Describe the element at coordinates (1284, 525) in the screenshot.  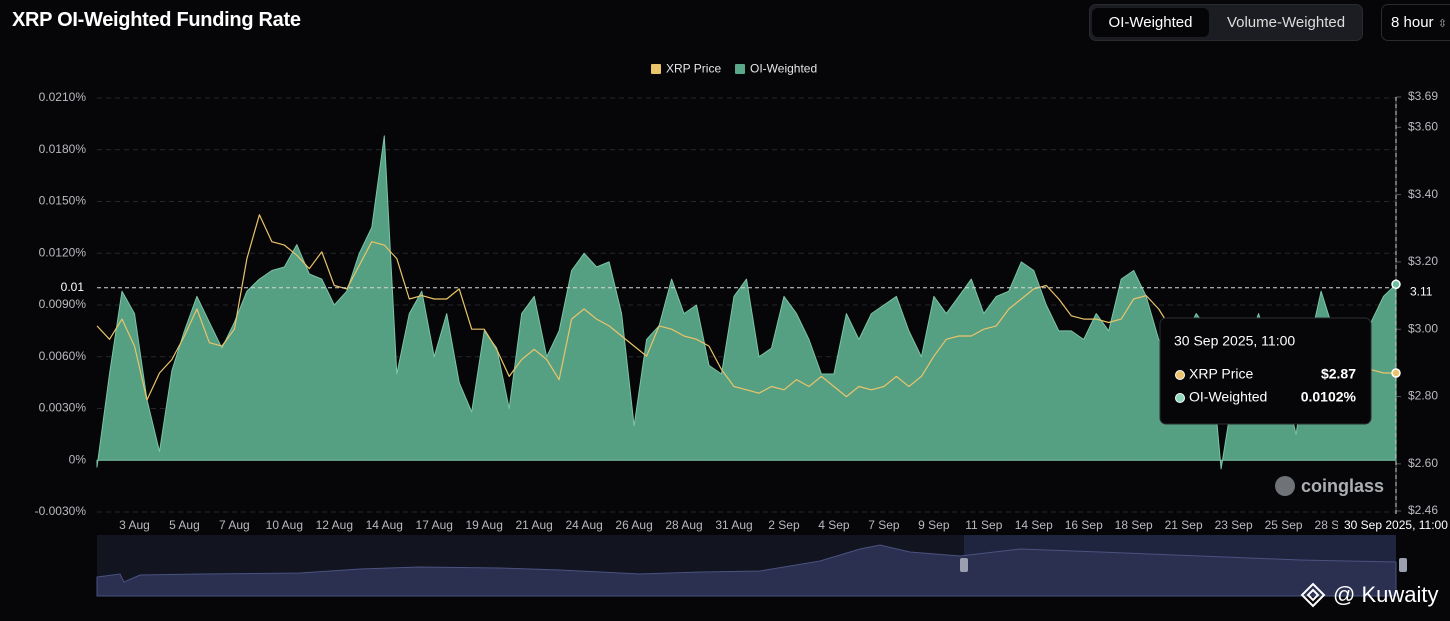
I see `x-tick-label: 25 Sep` at that location.